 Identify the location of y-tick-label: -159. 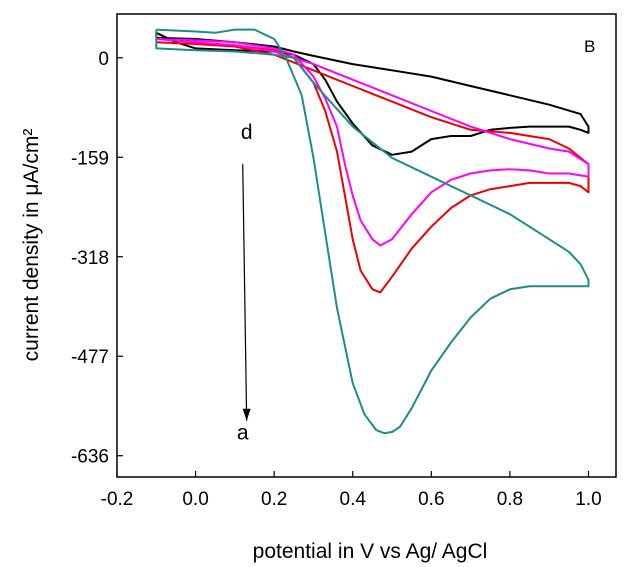
(90, 158).